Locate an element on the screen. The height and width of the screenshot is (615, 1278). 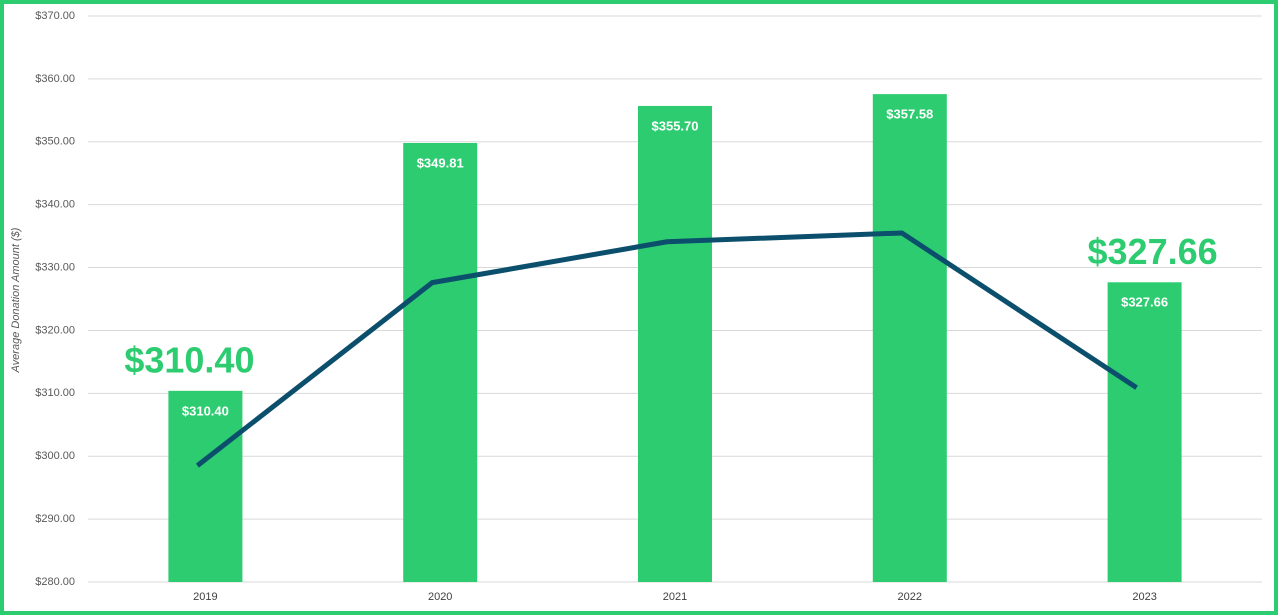
y-tick-label: $310.00 is located at coordinates (55, 393).